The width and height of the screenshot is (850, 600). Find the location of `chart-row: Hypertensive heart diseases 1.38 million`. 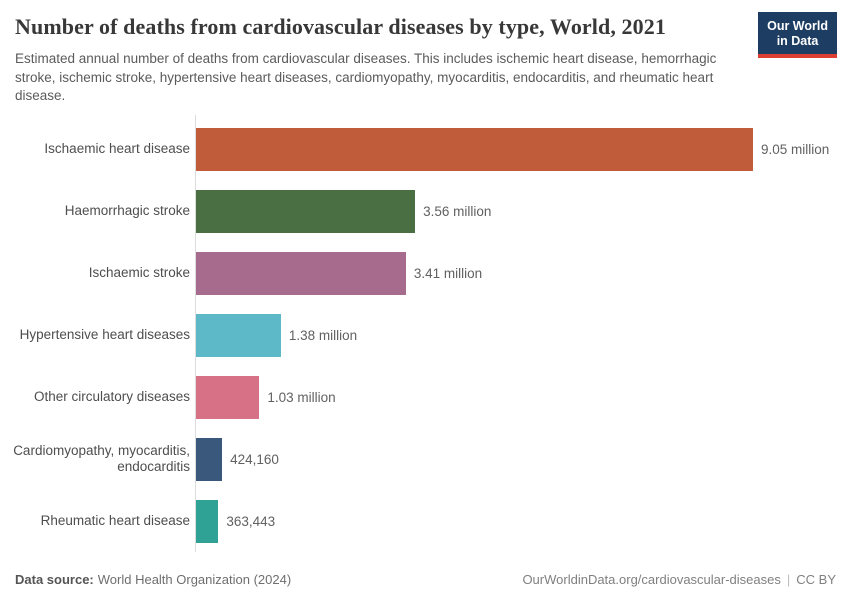

chart-row: Hypertensive heart diseases 1.38 million is located at coordinates (425, 335).